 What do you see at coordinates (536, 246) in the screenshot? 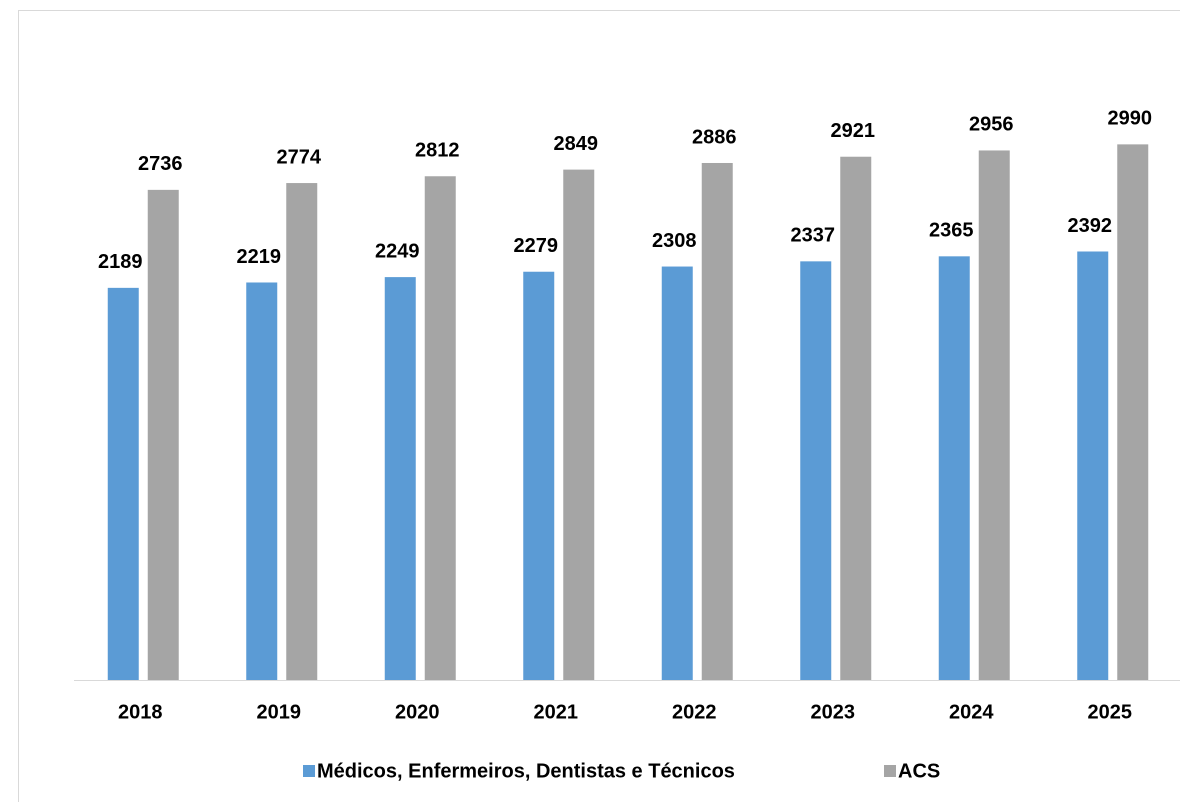
I see `data-label: 2279` at bounding box center [536, 246].